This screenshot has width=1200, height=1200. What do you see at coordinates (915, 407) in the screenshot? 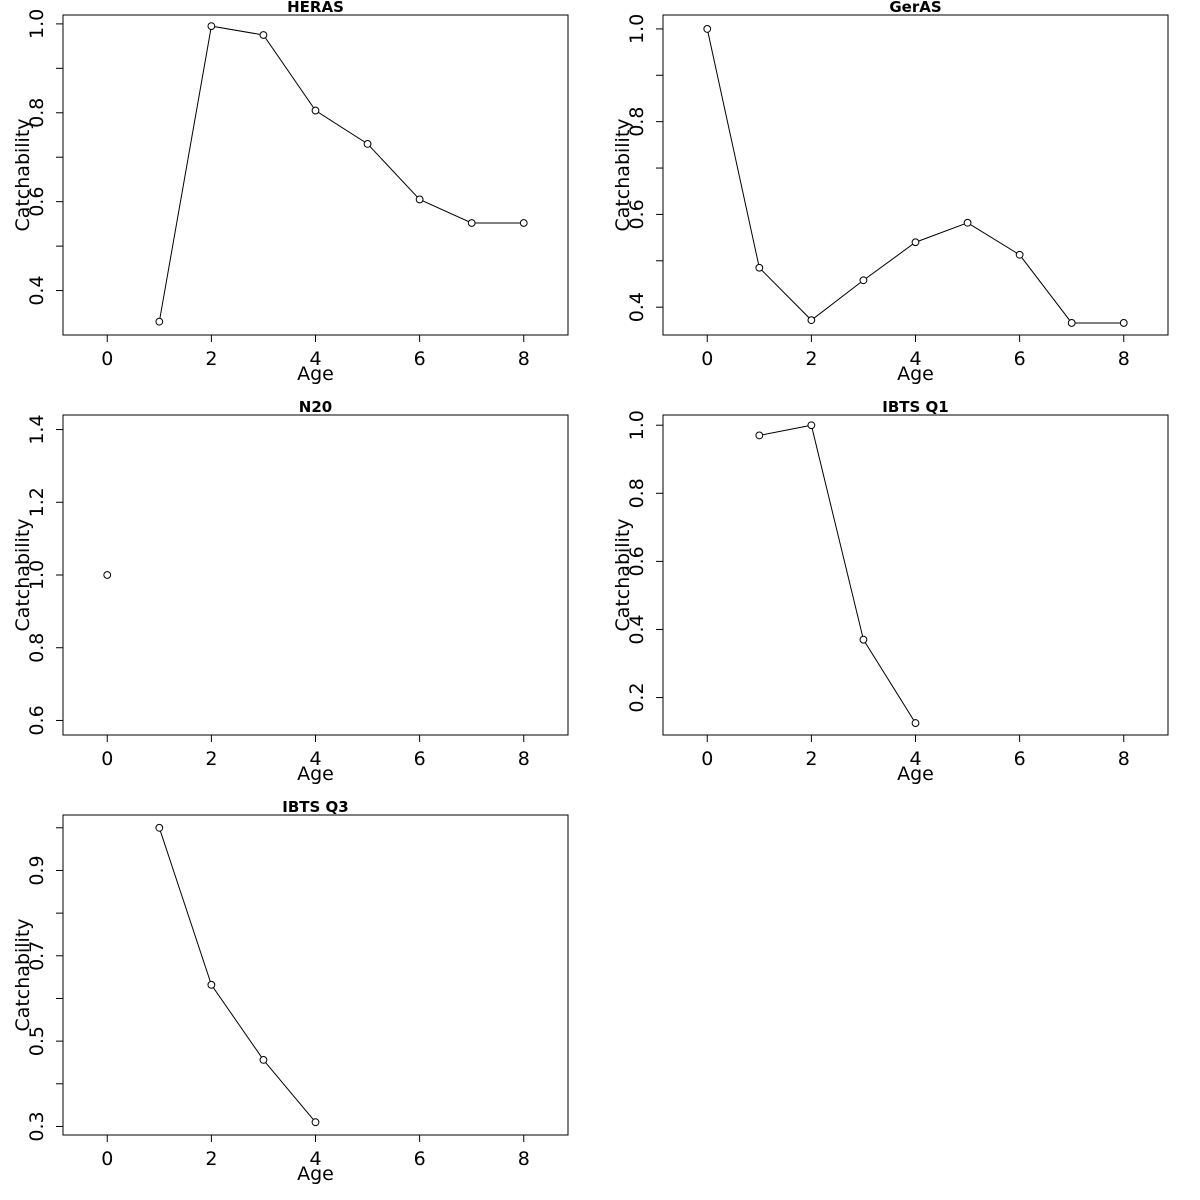
I see `chart-title: IBTS Q1` at bounding box center [915, 407].